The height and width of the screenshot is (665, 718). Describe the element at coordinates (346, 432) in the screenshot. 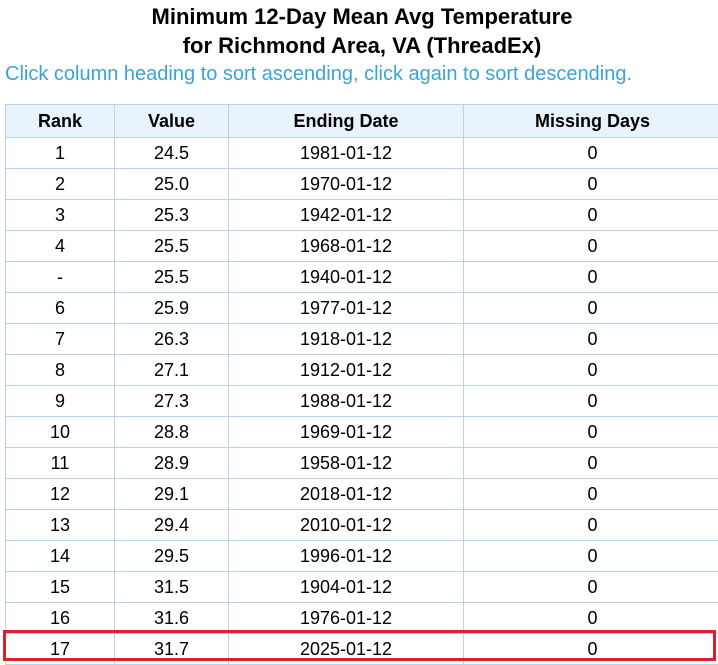

I see `table-cell: 1969-01-12` at that location.